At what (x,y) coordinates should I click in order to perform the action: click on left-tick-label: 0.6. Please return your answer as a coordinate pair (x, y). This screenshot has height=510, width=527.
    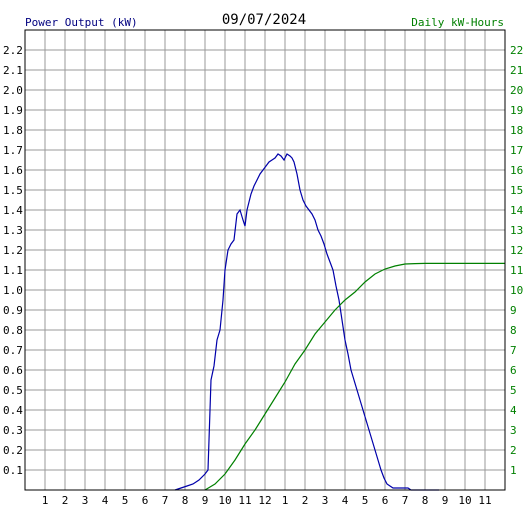
    Looking at the image, I should click on (13, 370).